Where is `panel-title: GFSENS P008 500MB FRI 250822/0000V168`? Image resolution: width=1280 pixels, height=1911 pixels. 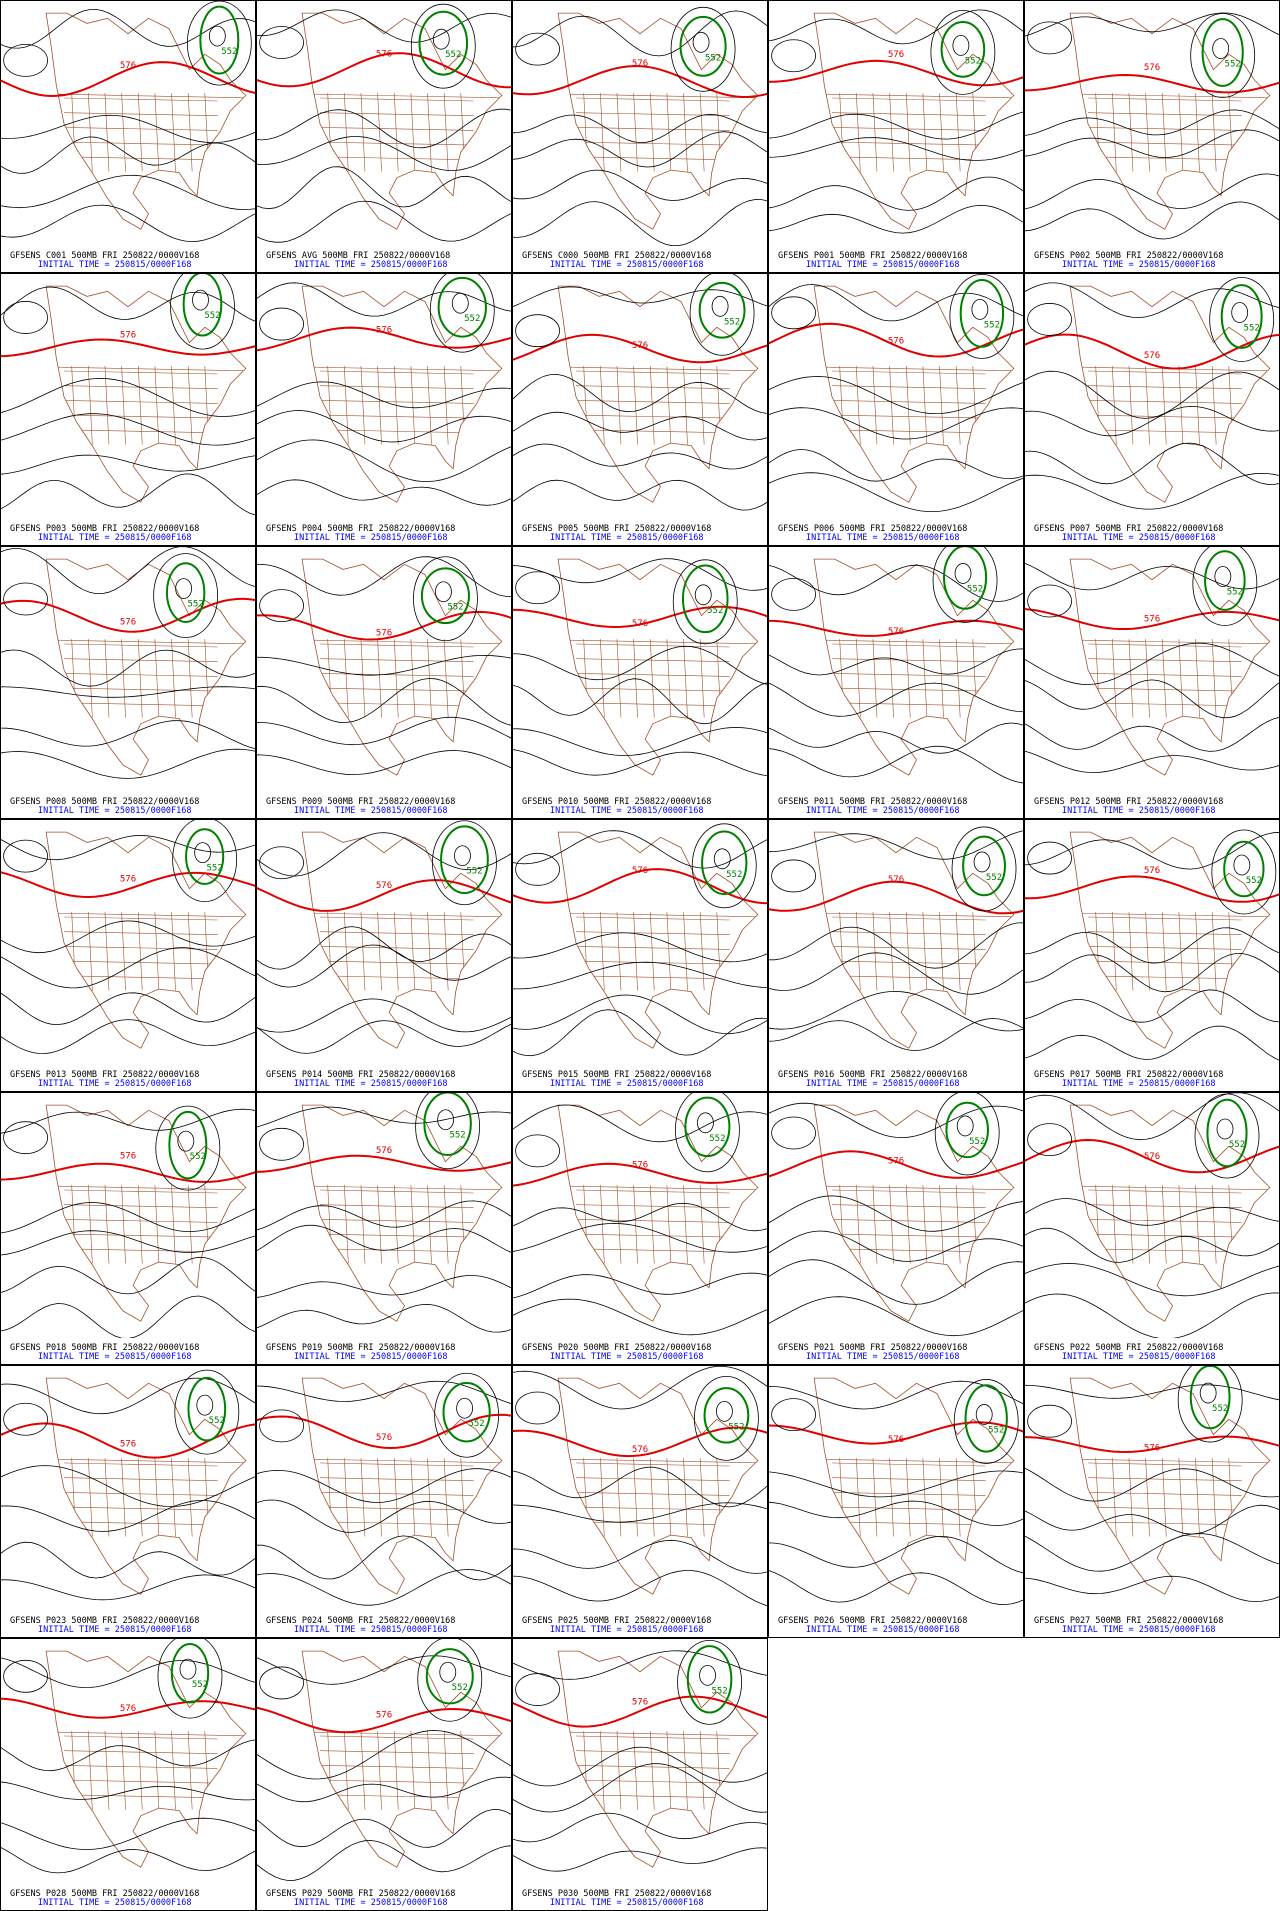
panel-title: GFSENS P008 500MB FRI 250822/0000V168 is located at coordinates (104, 802).